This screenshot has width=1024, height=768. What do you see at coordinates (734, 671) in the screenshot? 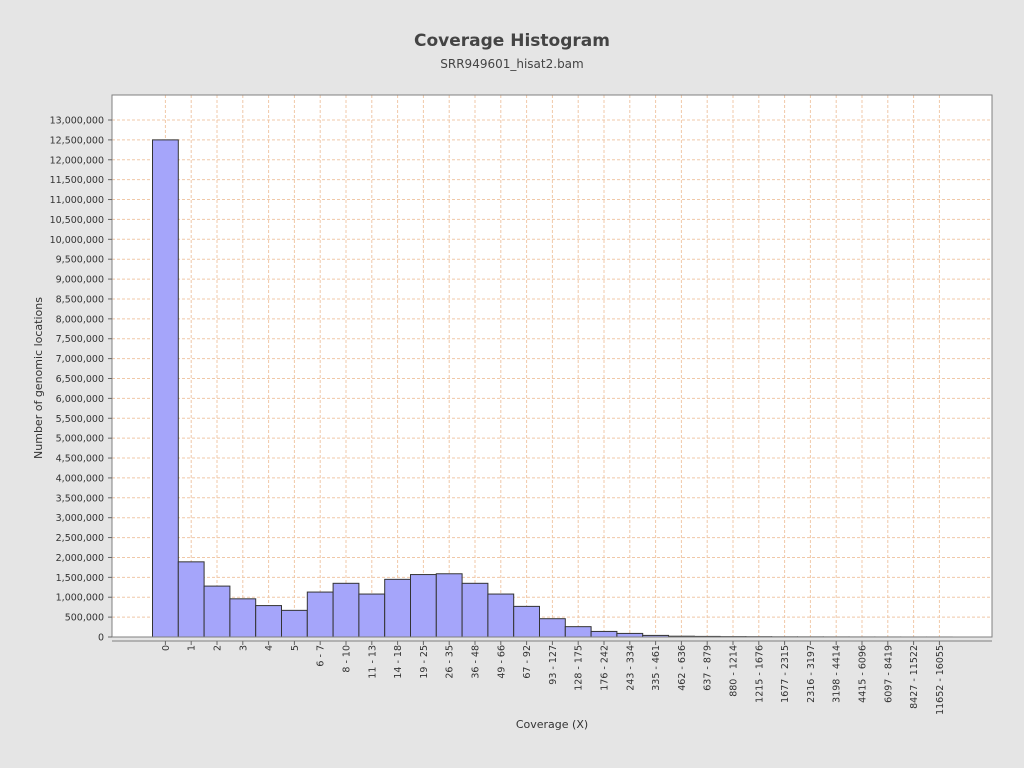
I see `x-tick-label: 880 - 1214` at bounding box center [734, 671].